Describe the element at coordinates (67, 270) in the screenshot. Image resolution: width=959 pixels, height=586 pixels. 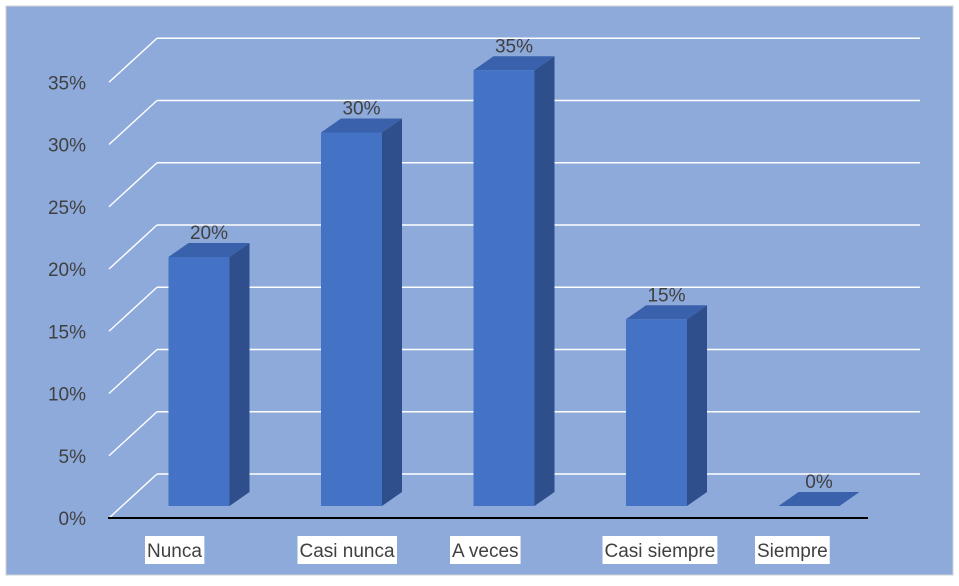
I see `y-tick-label: 20%` at that location.